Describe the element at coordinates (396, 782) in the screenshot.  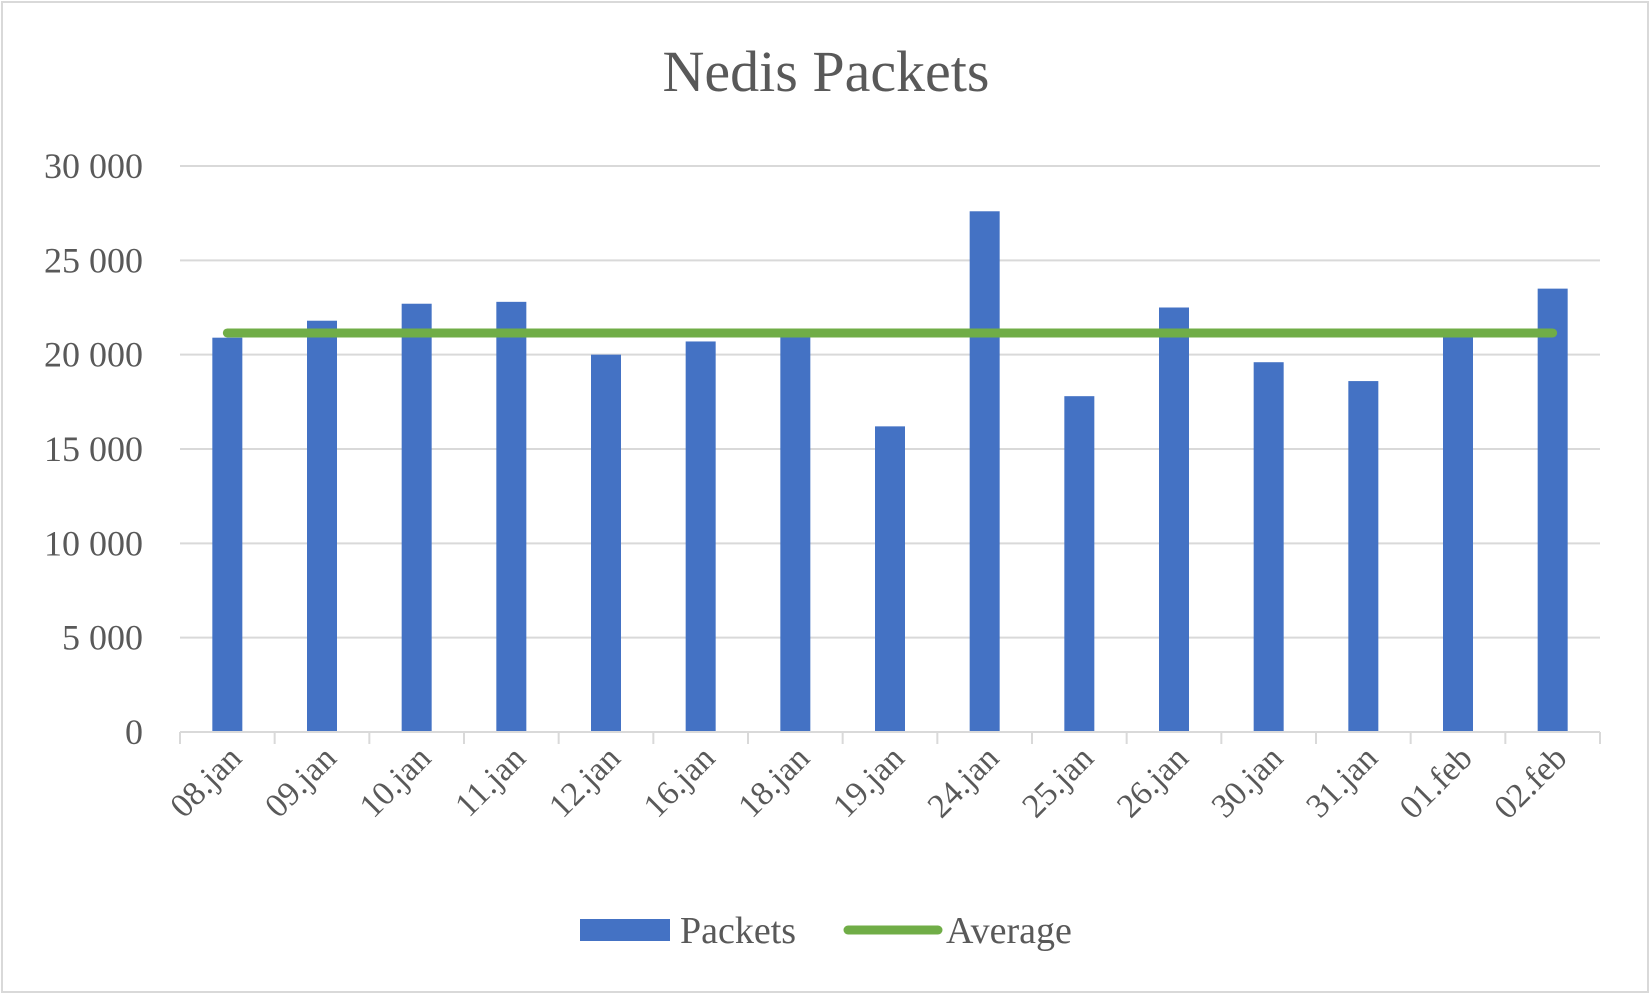
I see `x-tick-label: 10.jan` at that location.